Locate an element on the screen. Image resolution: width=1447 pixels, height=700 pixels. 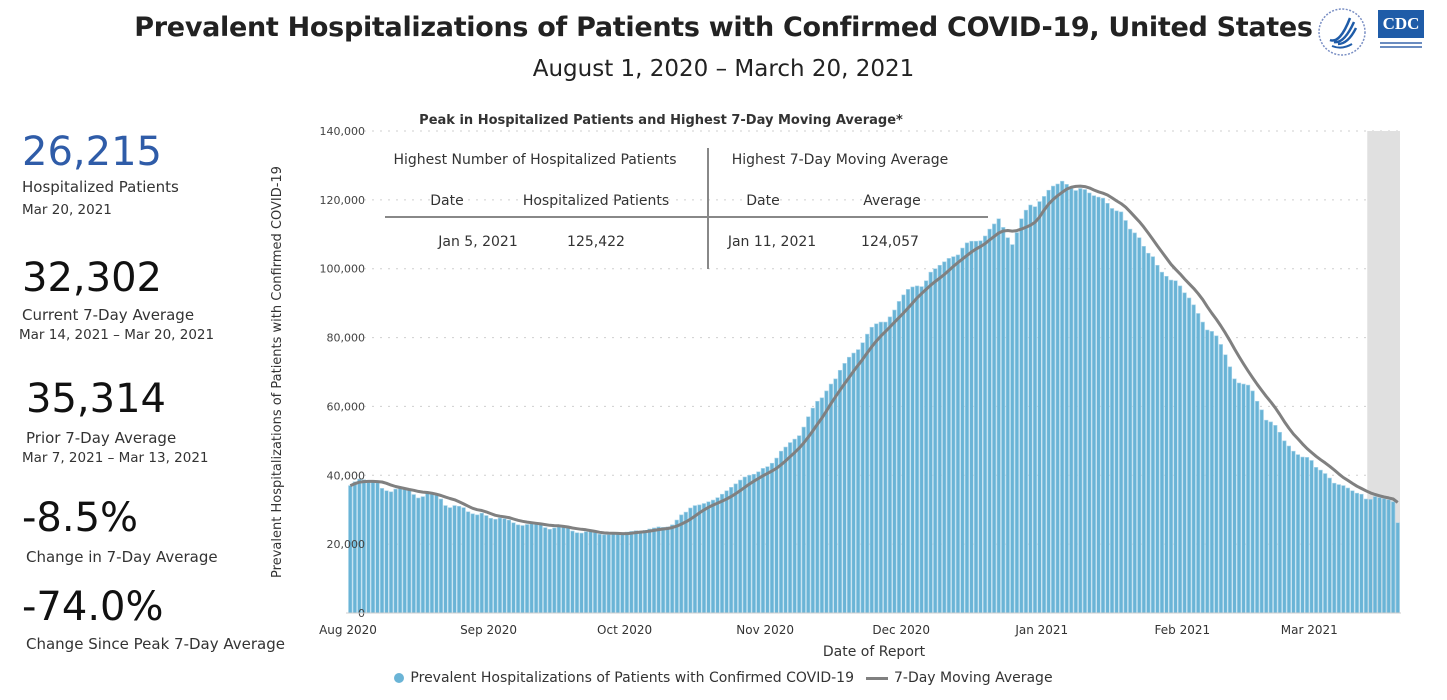
peak-date: Jan 5, 2021 is located at coordinates (477, 242).